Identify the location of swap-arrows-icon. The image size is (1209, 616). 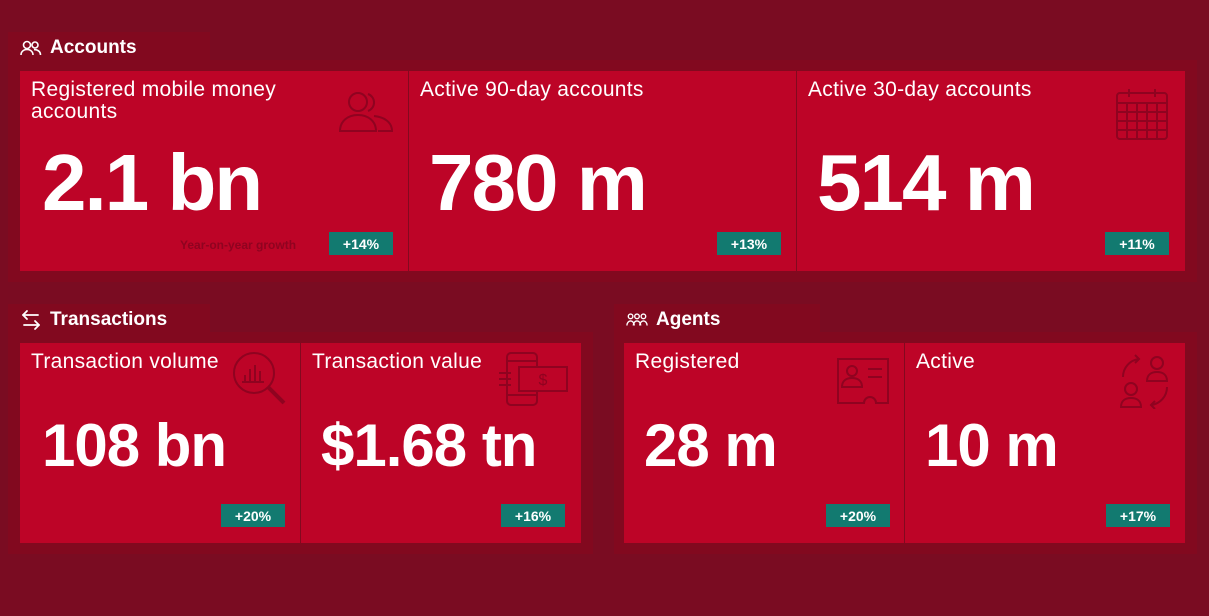
(31, 320).